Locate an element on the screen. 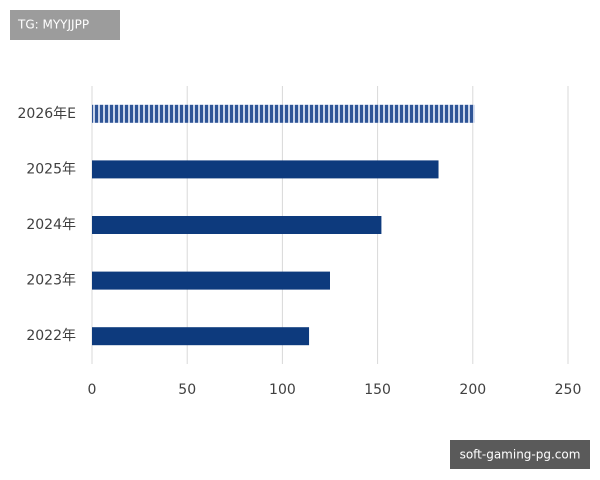 This screenshot has width=600, height=480. x-tick-label: 100 is located at coordinates (282, 390).